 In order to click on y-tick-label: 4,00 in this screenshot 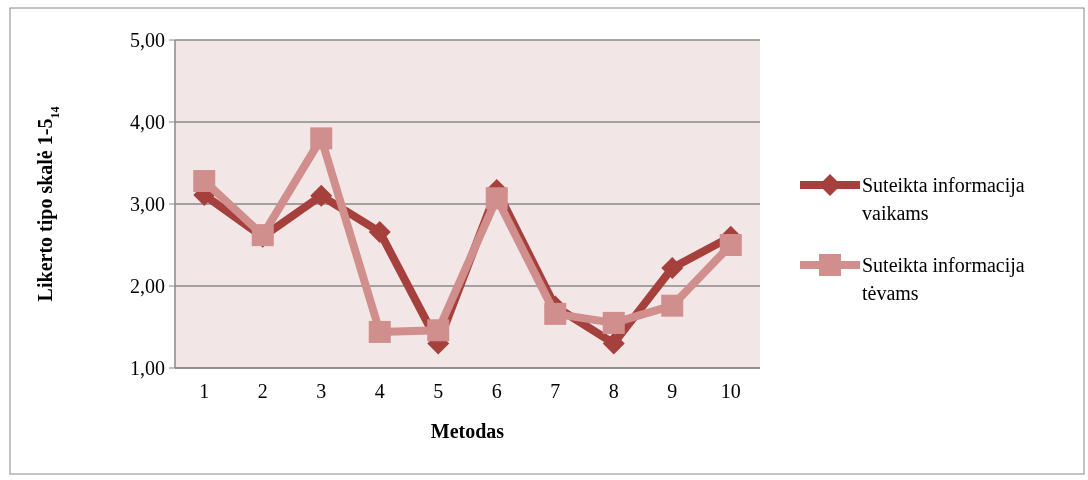, I will do `click(147, 122)`.